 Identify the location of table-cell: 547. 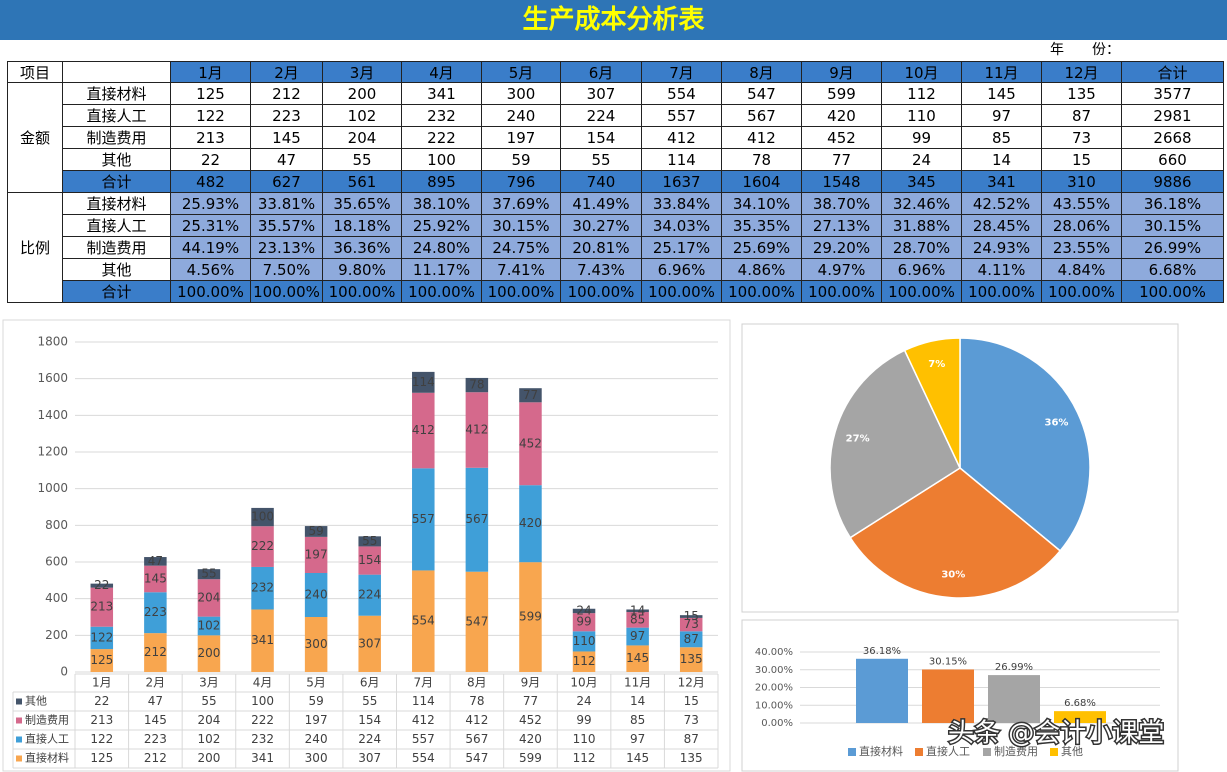
(761, 93).